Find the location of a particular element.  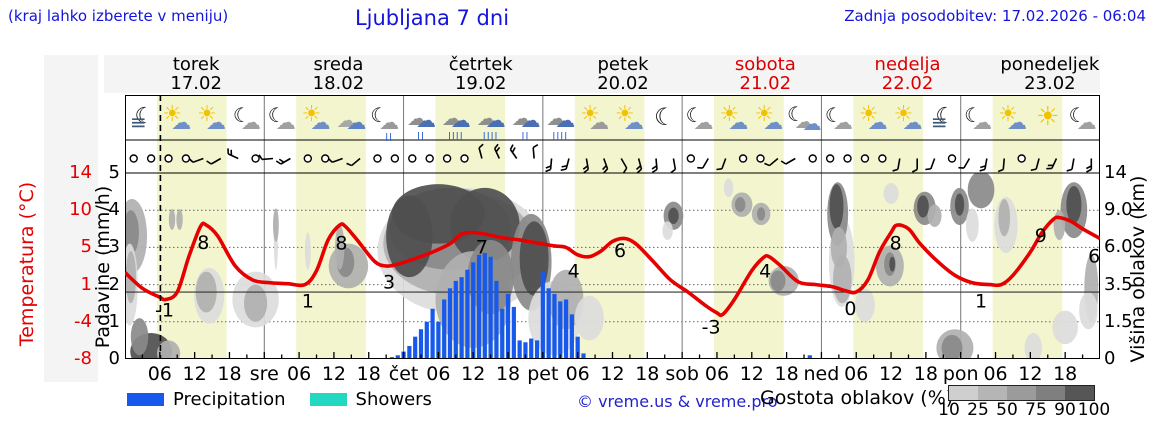

temperature-point-label: -1 is located at coordinates (164, 311).